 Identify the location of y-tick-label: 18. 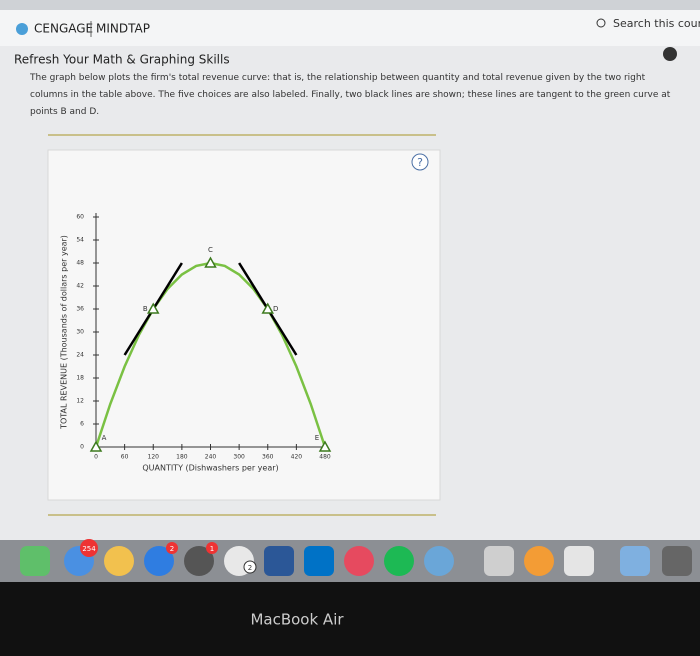
(80, 378).